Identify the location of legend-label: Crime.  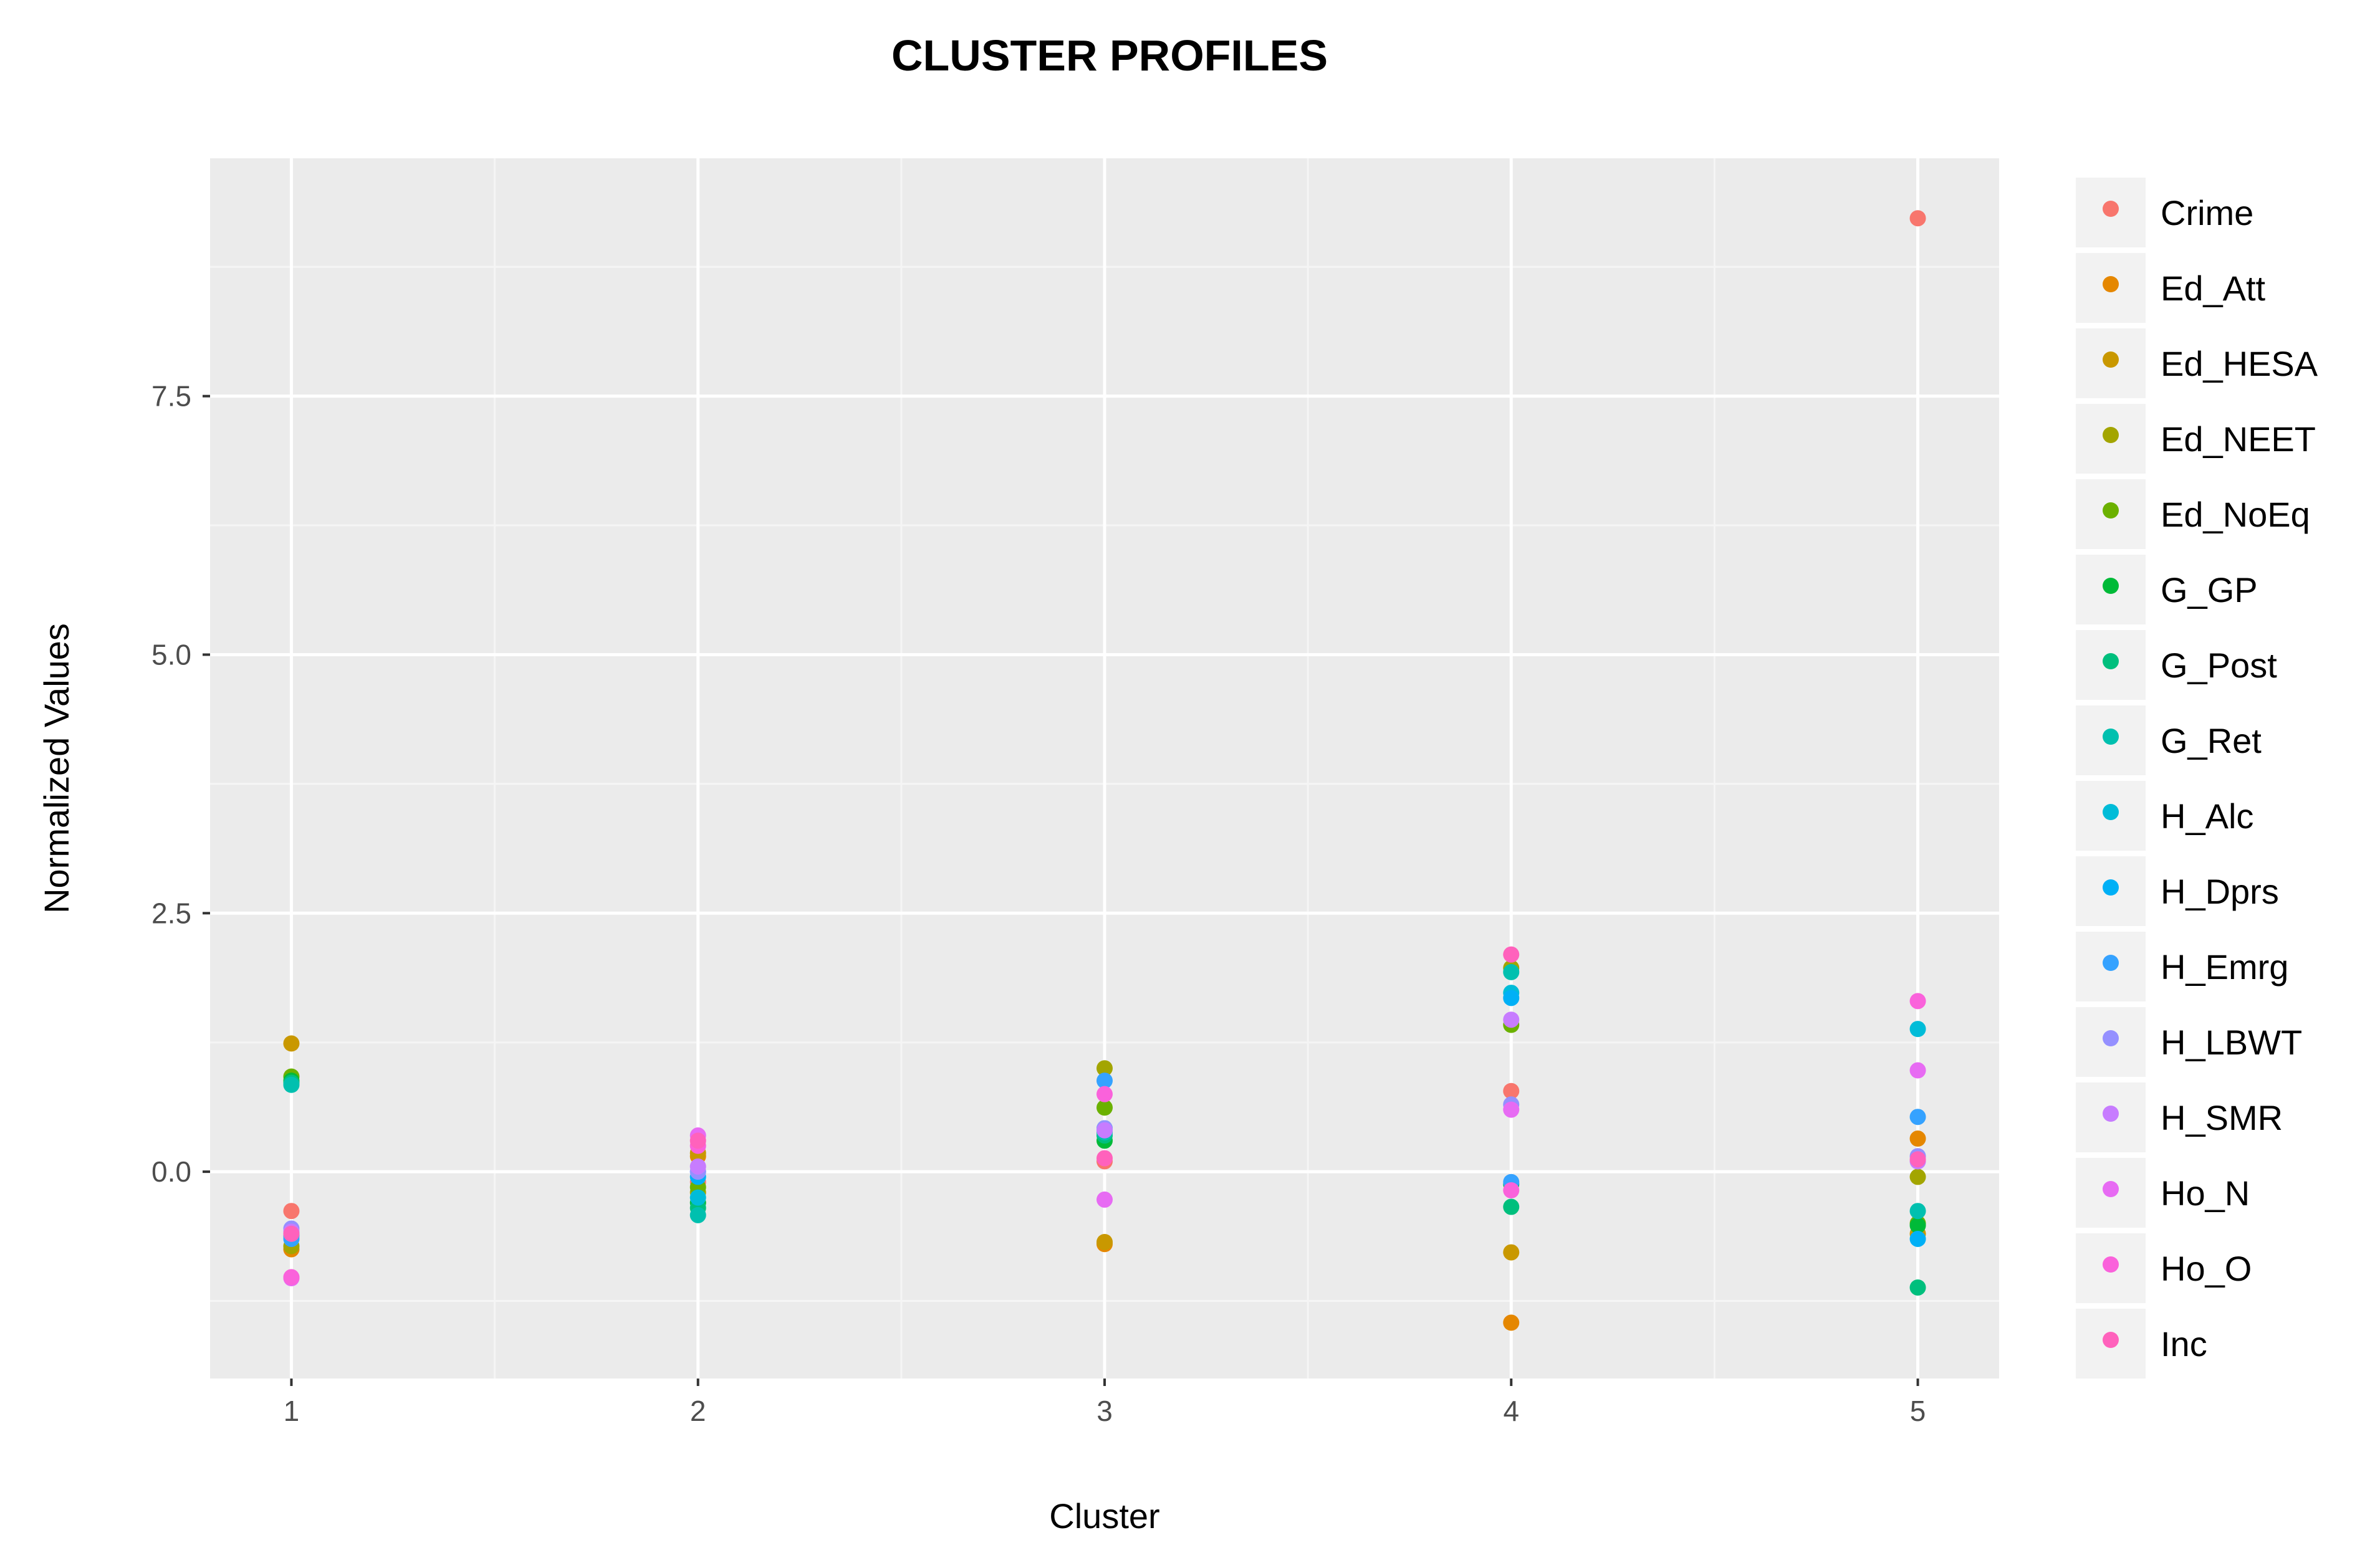
(2207, 212).